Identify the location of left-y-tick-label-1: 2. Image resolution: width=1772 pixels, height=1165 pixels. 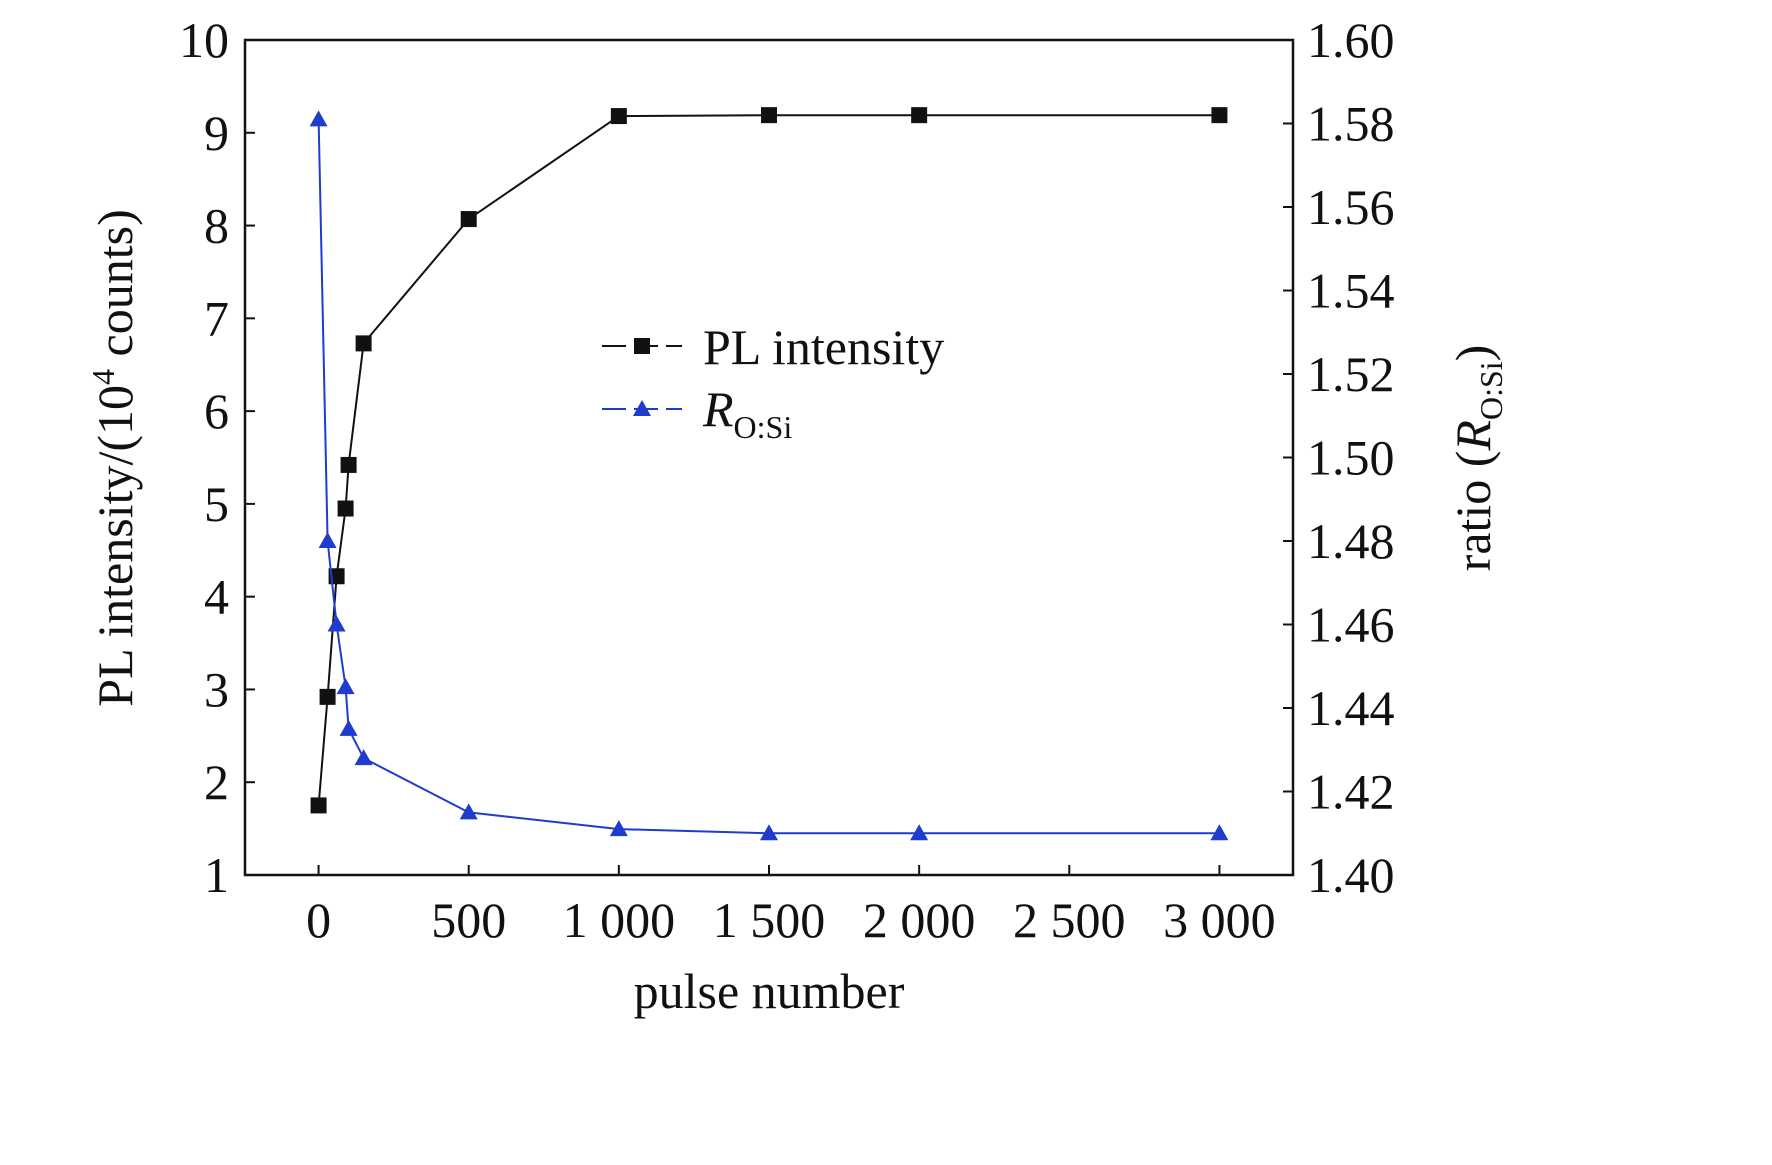
(216, 782).